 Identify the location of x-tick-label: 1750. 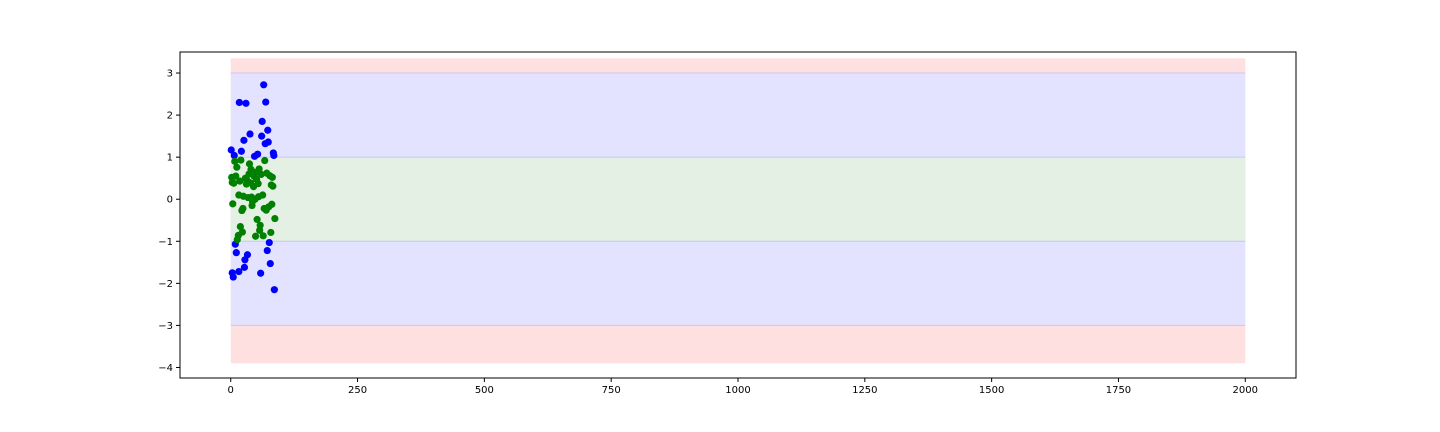
(1118, 390).